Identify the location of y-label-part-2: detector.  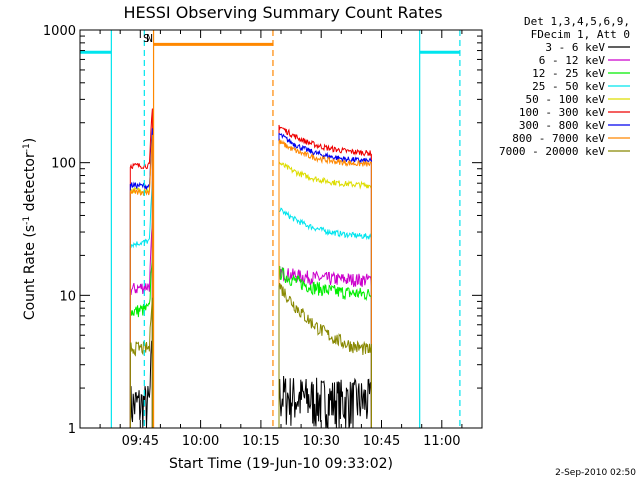
(30, 184).